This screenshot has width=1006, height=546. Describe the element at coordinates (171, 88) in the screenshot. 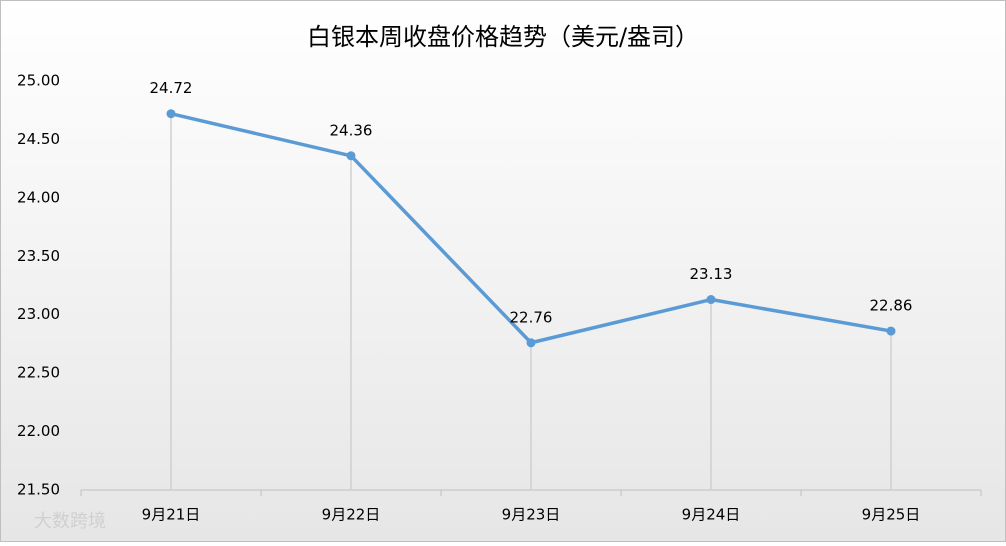

I see `data-label: 24.72` at that location.